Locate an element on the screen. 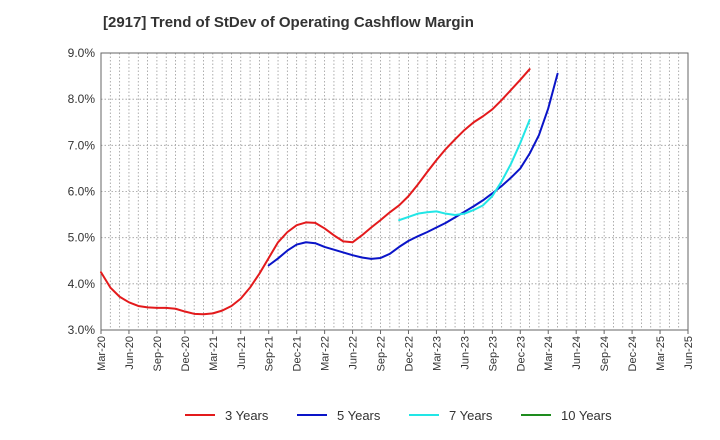  x-tick-label: Jun-23 is located at coordinates (465, 353).